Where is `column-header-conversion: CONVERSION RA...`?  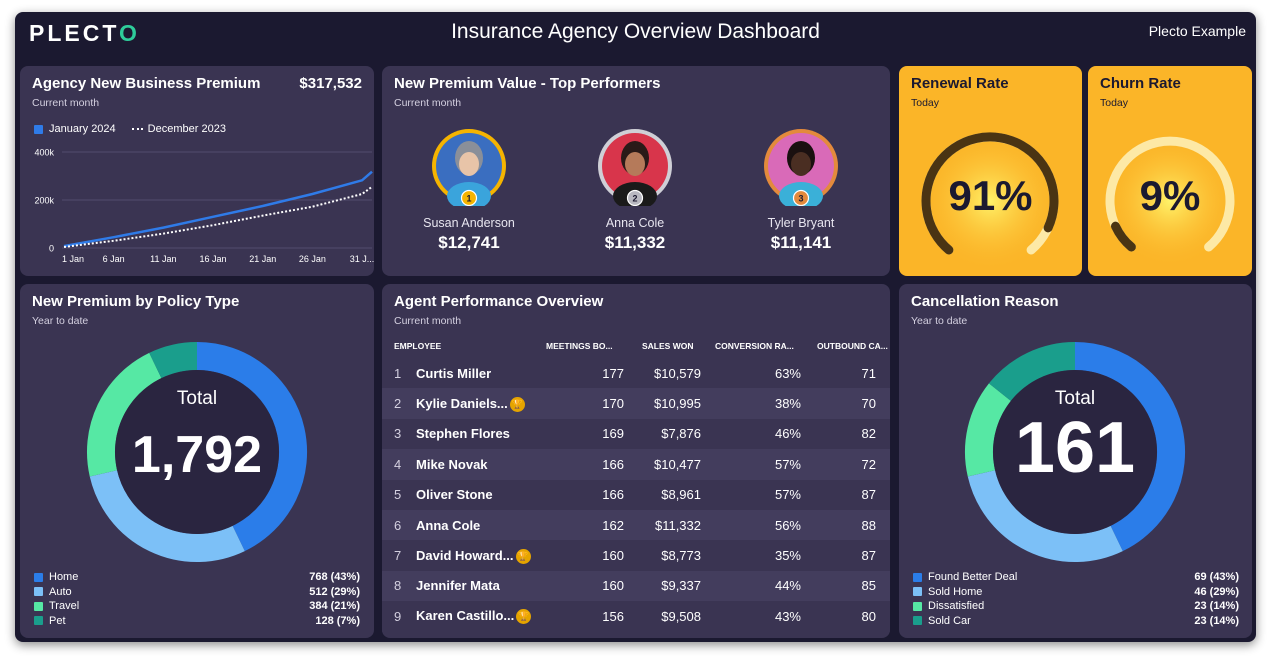 column-header-conversion: CONVERSION RA... is located at coordinates (754, 346).